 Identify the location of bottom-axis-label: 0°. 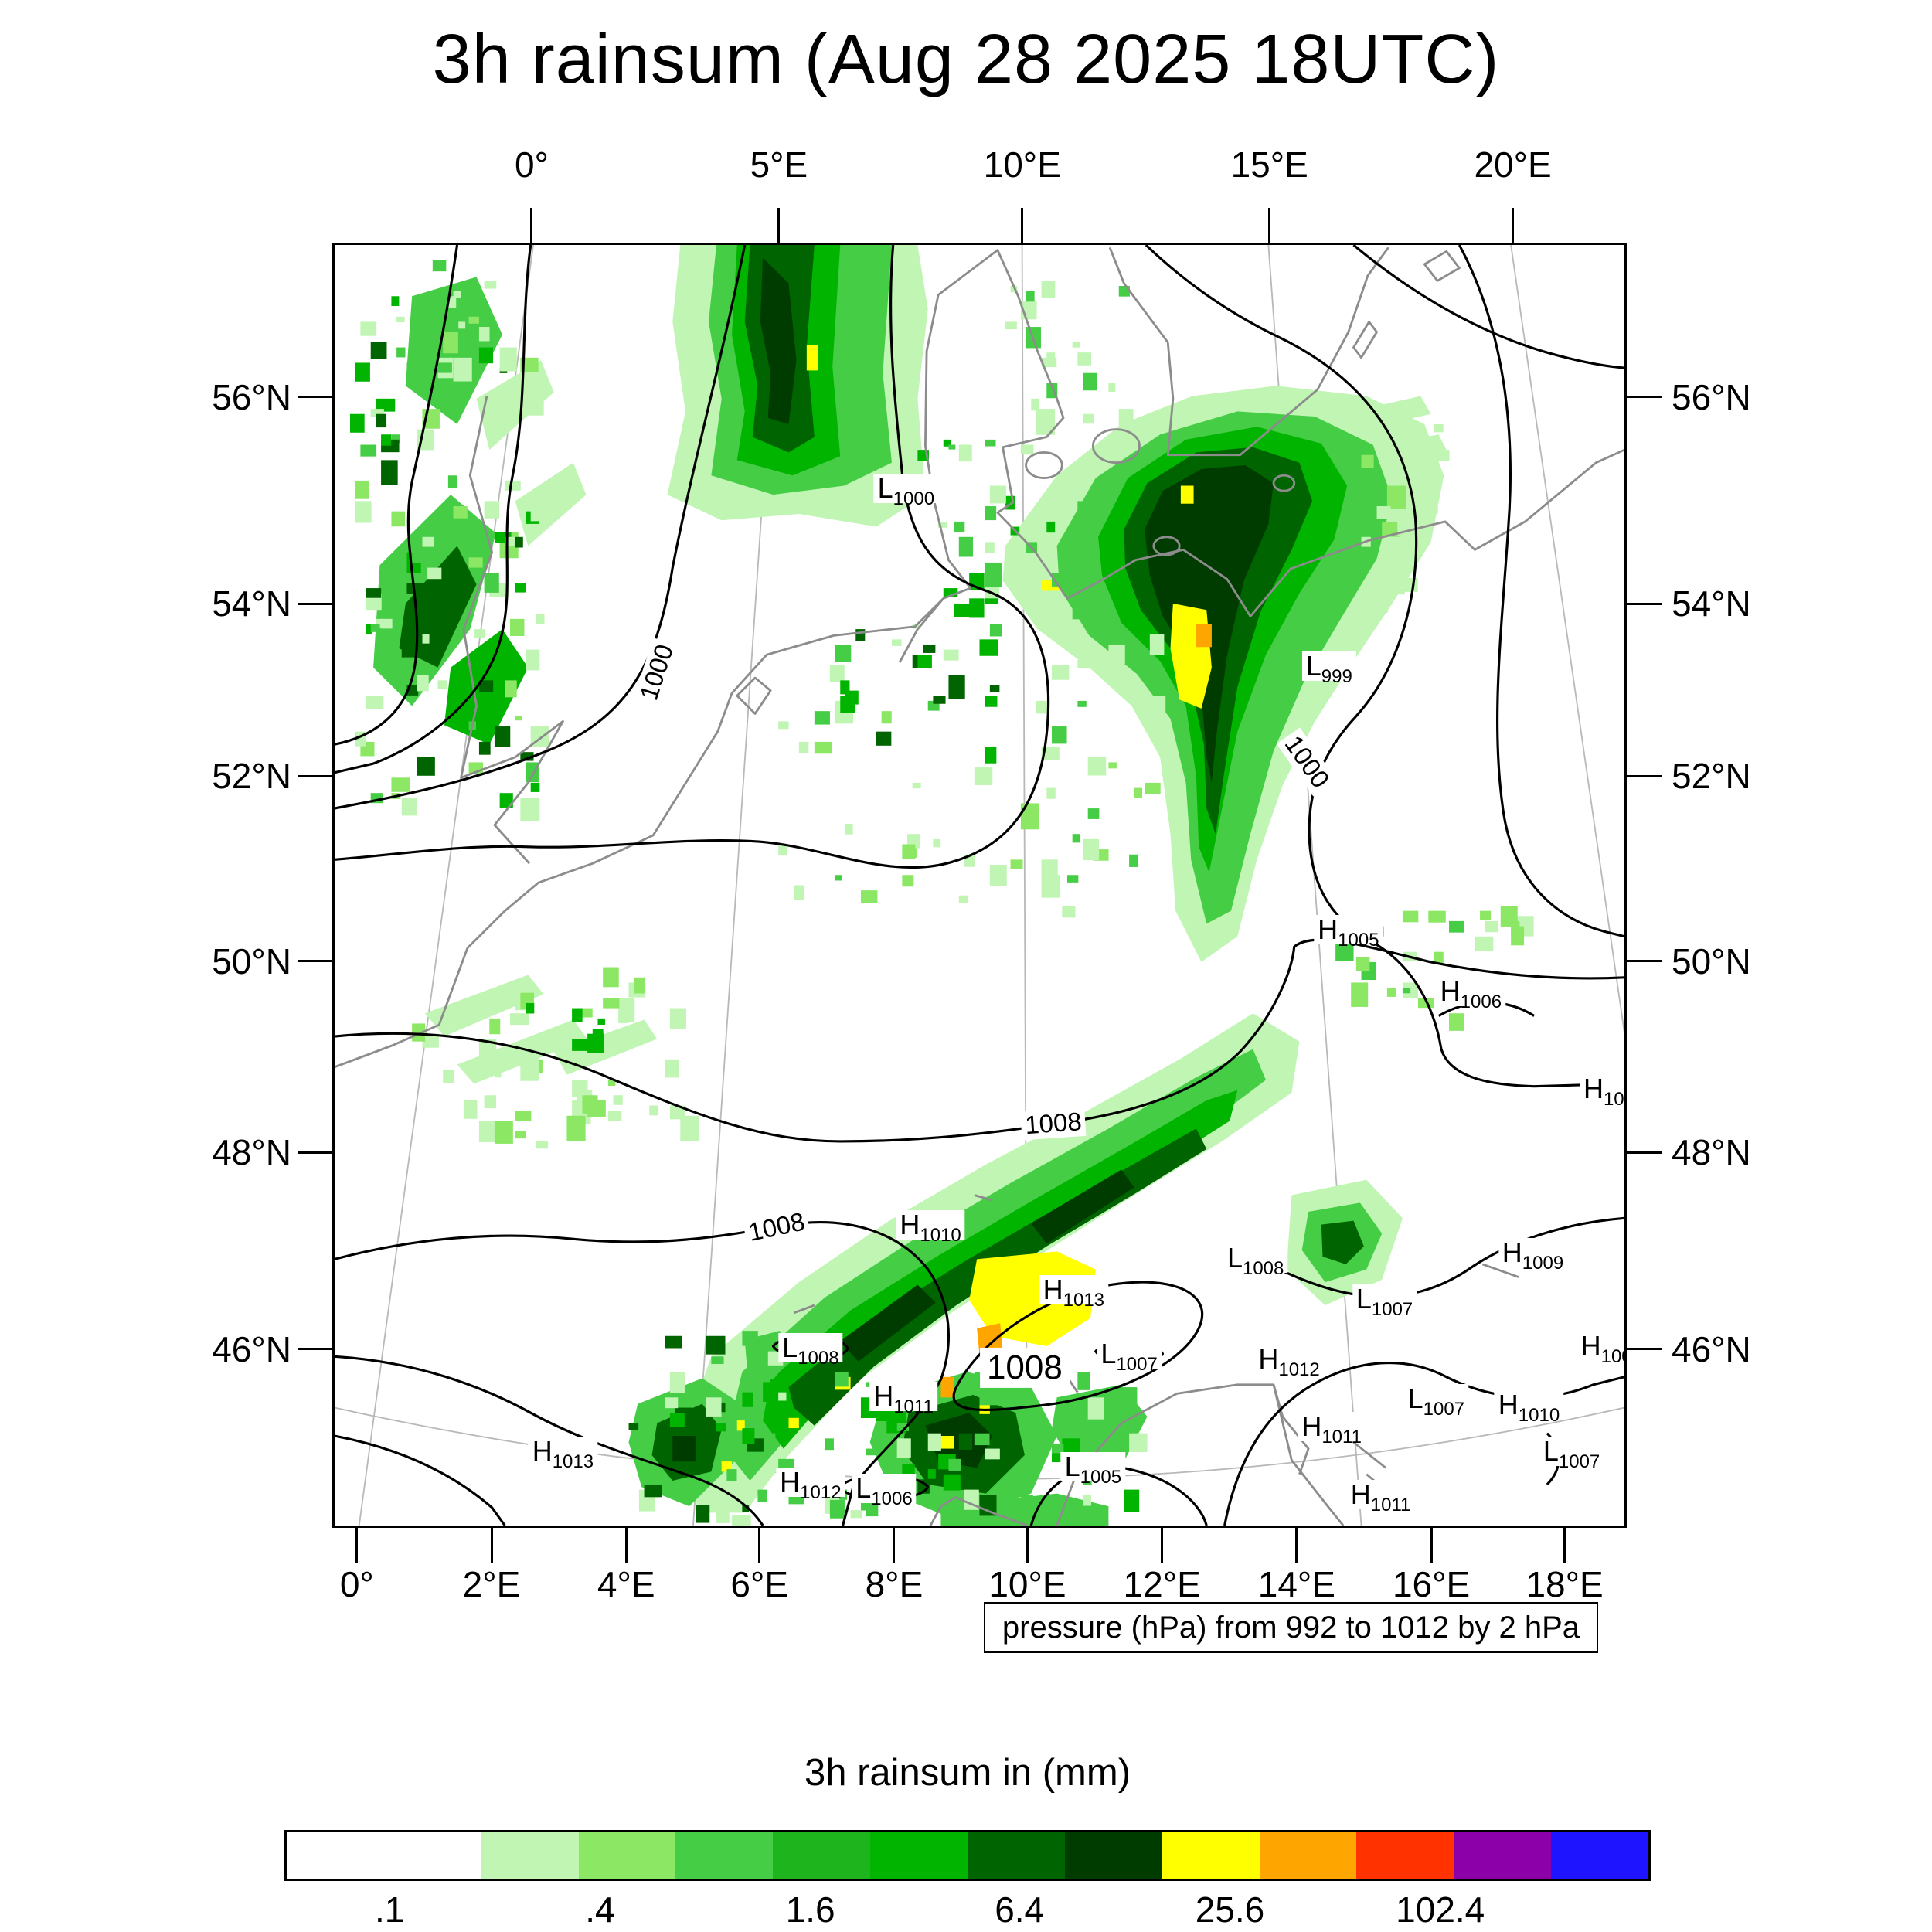
(356, 1584).